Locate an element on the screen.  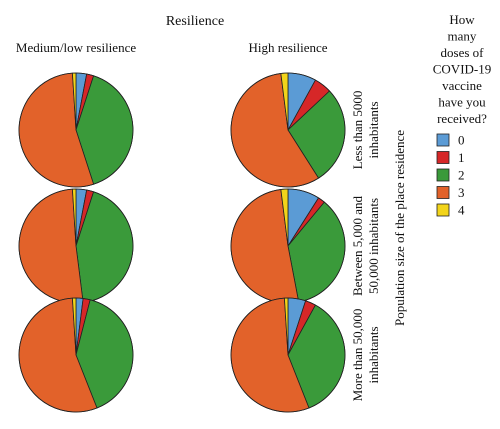
row-label-2-line-1: Between 5,000 and is located at coordinates (357, 246).